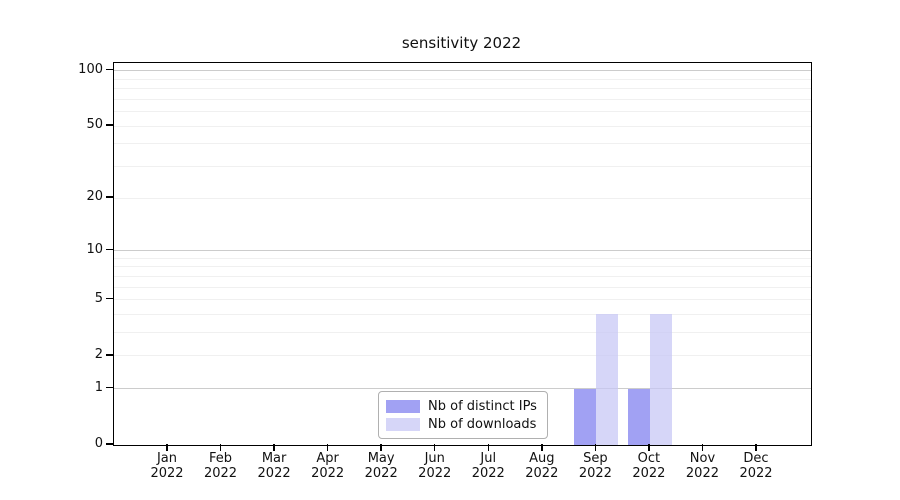 This screenshot has height=500, width=900. Describe the element at coordinates (702, 458) in the screenshot. I see `x-tick-month: Nov` at that location.